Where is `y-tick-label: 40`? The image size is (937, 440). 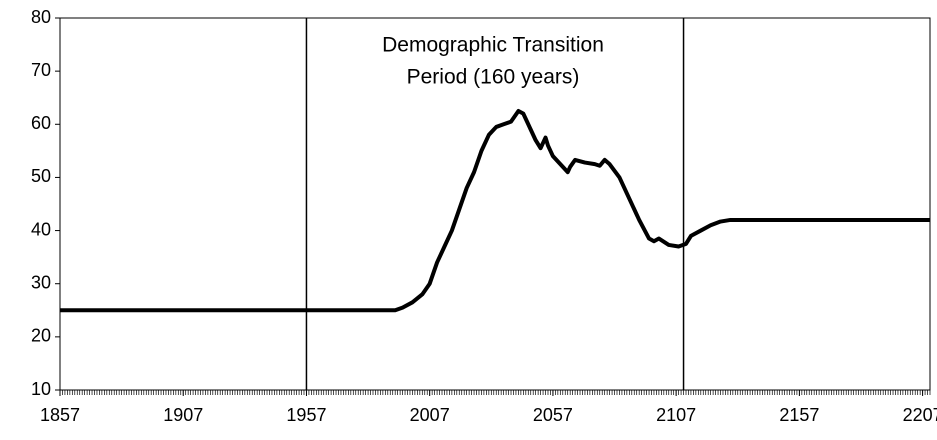
y-tick-label: 40 is located at coordinates (41, 229).